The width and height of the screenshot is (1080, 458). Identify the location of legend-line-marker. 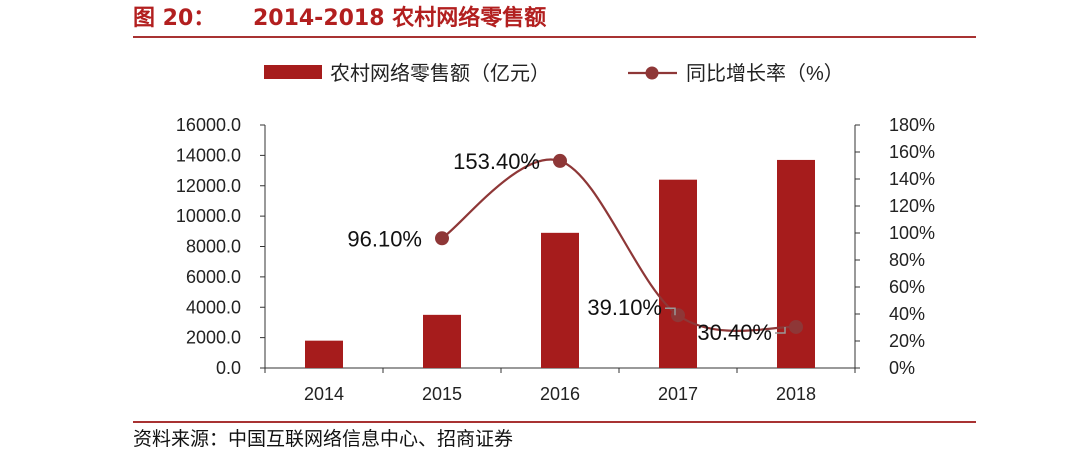
(652, 73).